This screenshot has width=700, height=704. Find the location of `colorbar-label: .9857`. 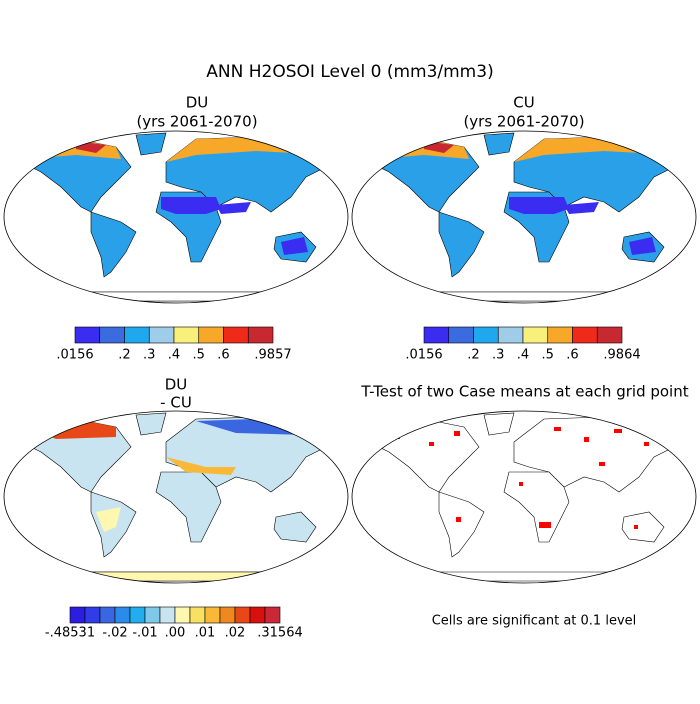

colorbar-label: .9857 is located at coordinates (272, 355).